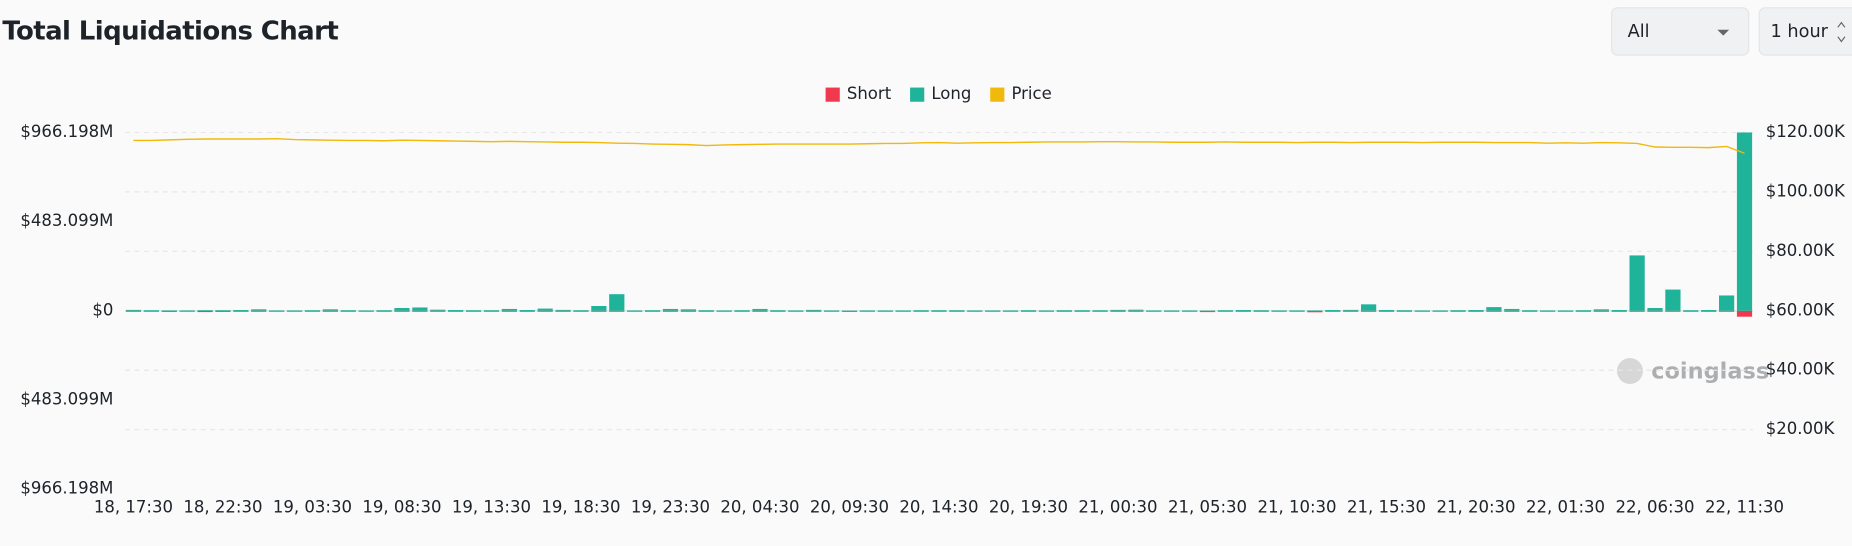 The image size is (1852, 546). What do you see at coordinates (1680, 31) in the screenshot?
I see `filter-dropdown` at bounding box center [1680, 31].